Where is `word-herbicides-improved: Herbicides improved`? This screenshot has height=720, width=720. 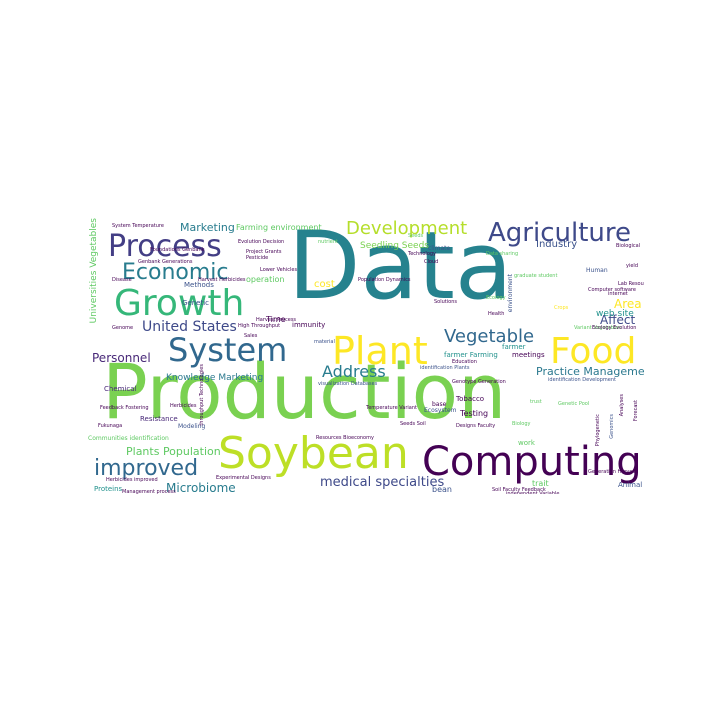
word-herbicides-improved: Herbicides improved is located at coordinates (132, 480).